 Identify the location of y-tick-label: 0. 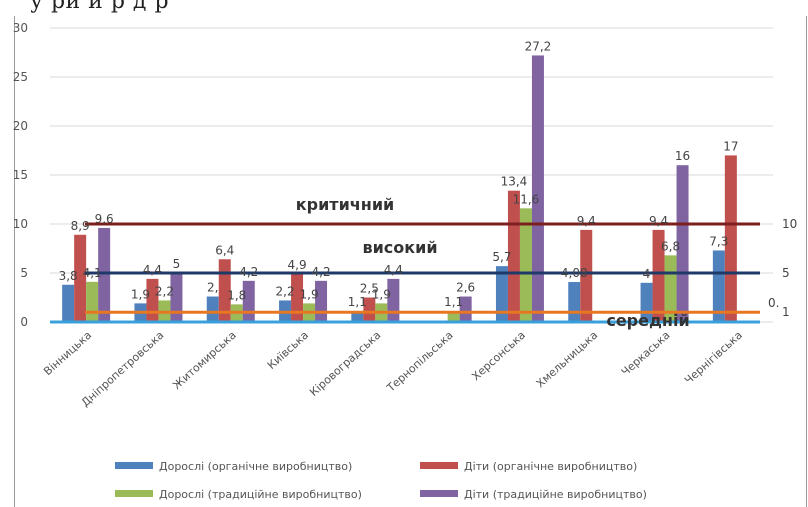
(24, 322).